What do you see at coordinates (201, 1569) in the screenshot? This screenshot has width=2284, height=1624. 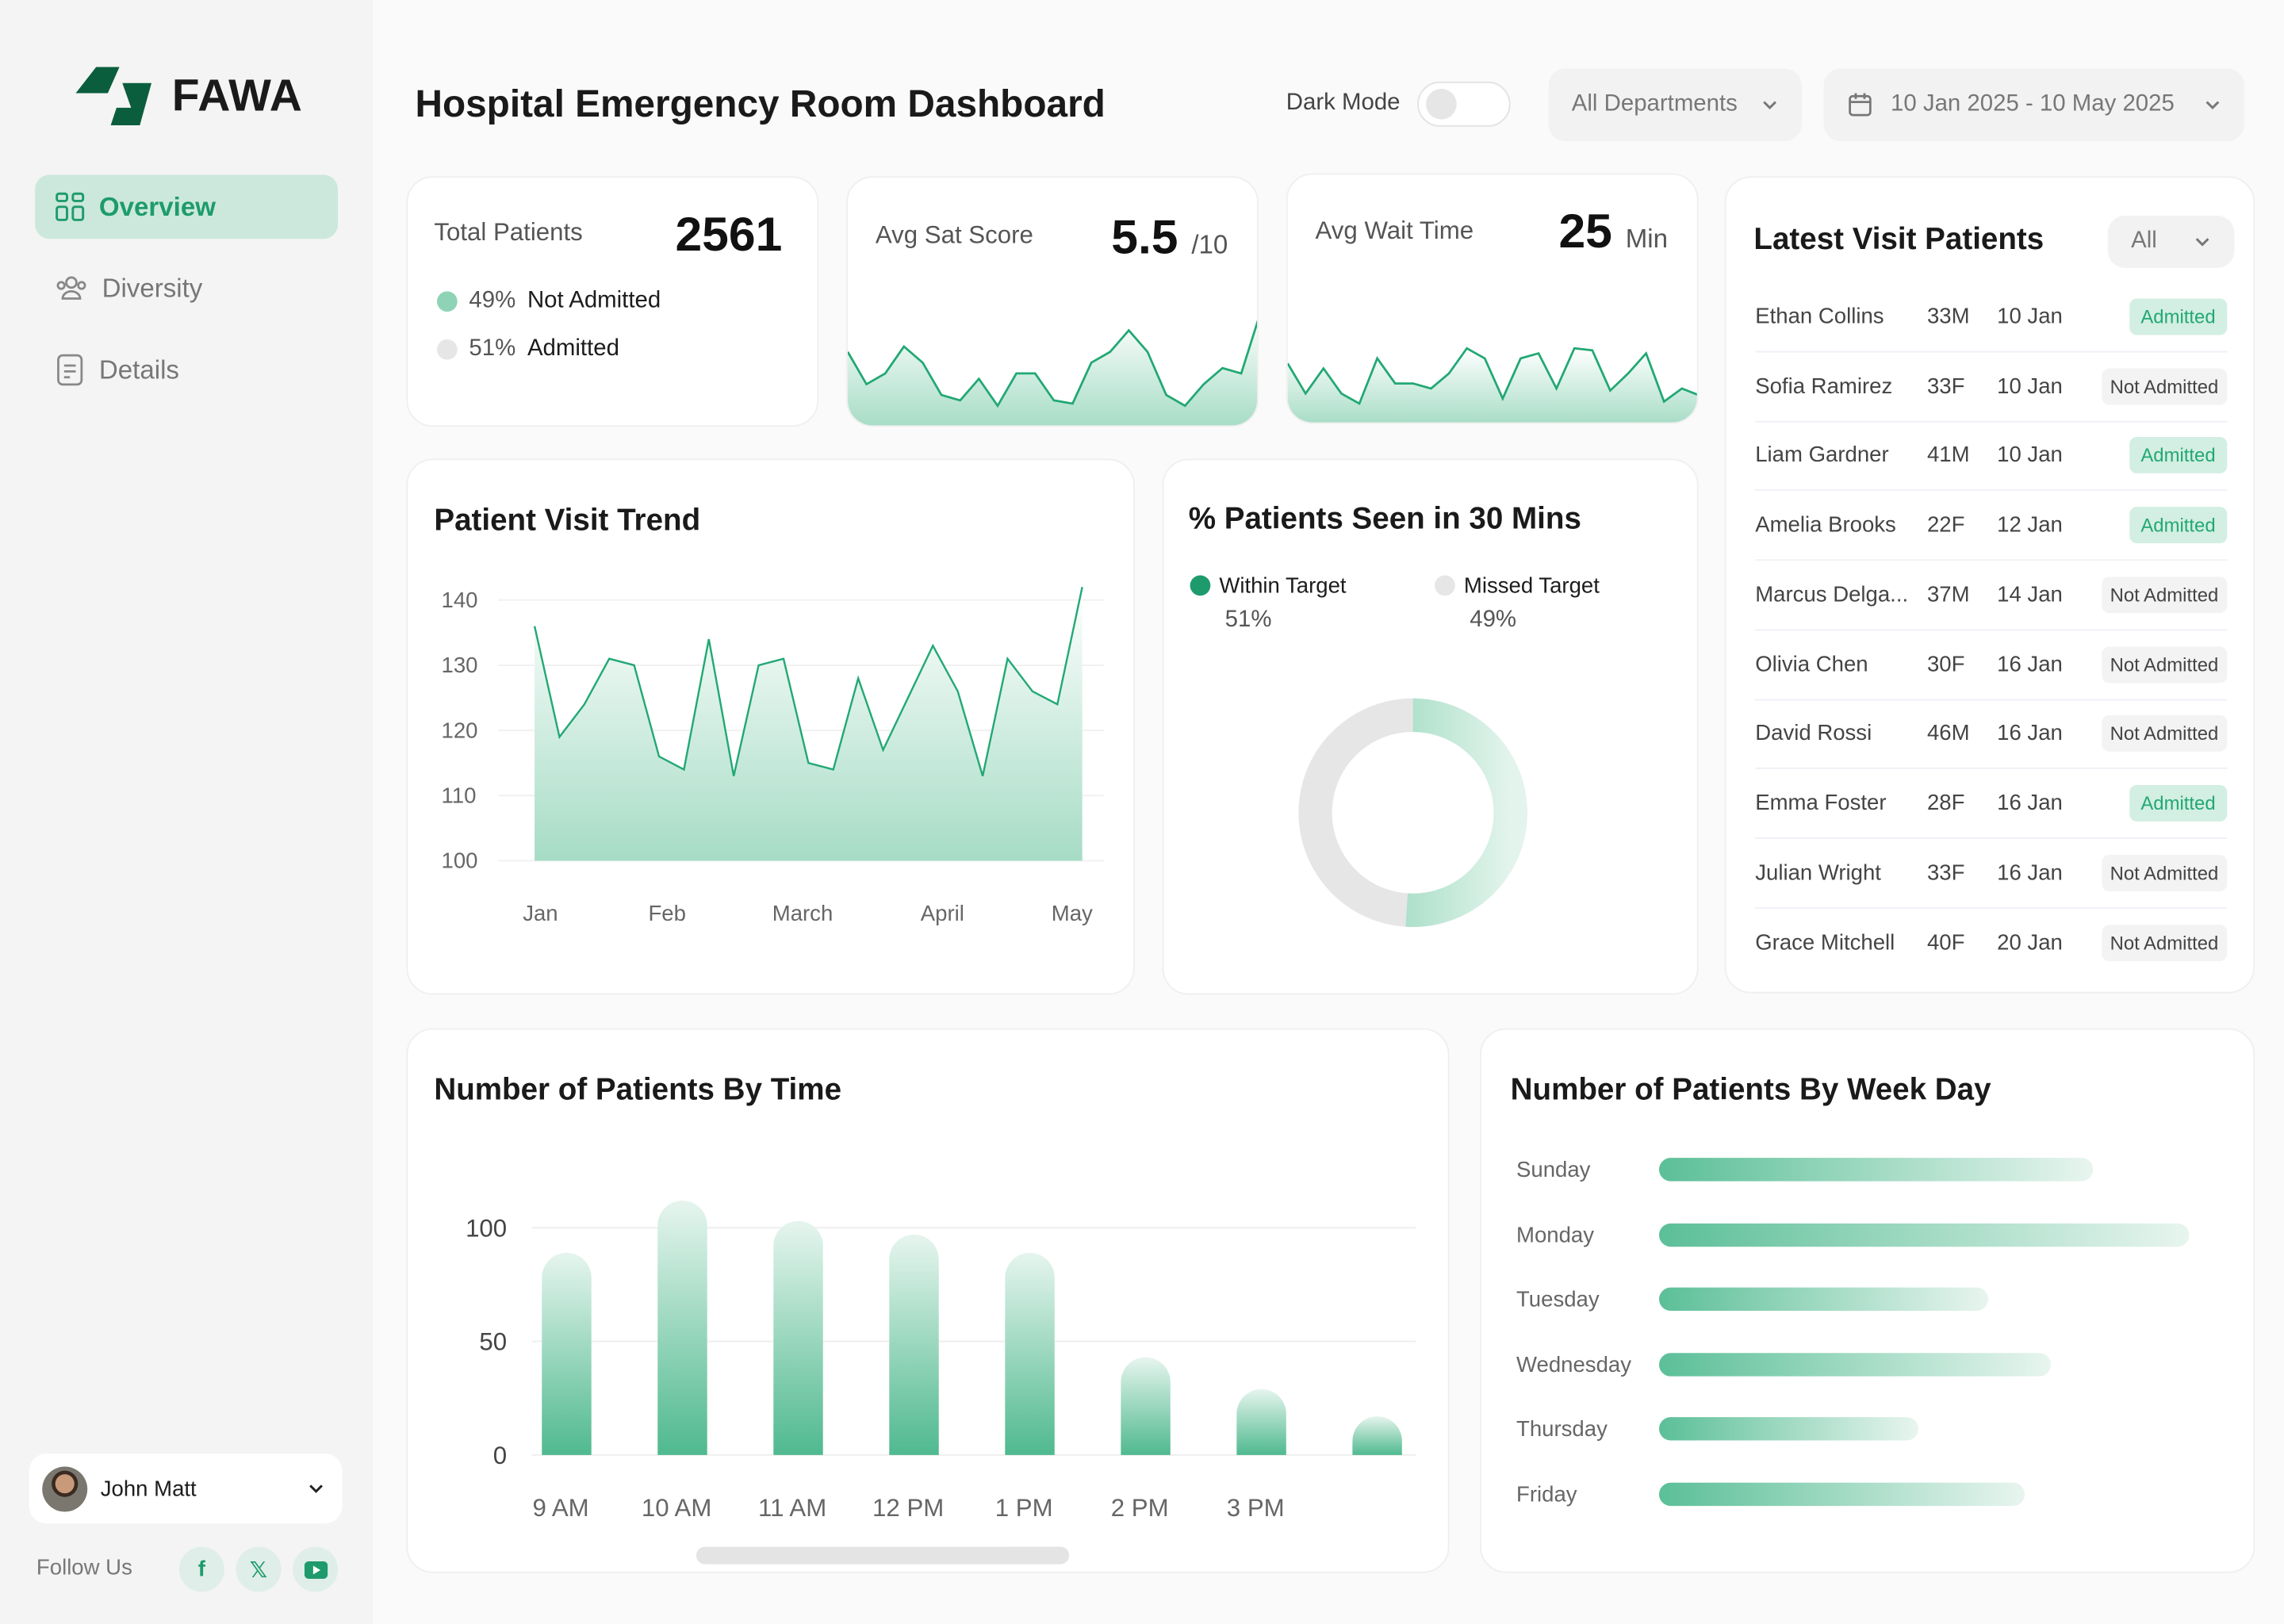 I see `facebook-icon: f` at bounding box center [201, 1569].